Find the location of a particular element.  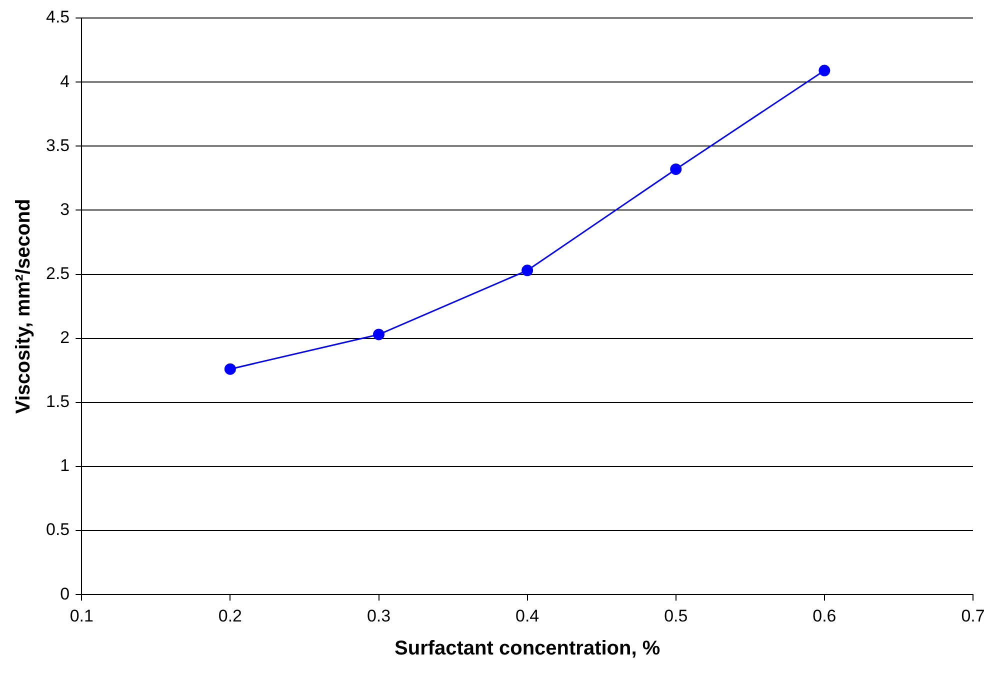

y-tick-label: 4.5 is located at coordinates (58, 17).